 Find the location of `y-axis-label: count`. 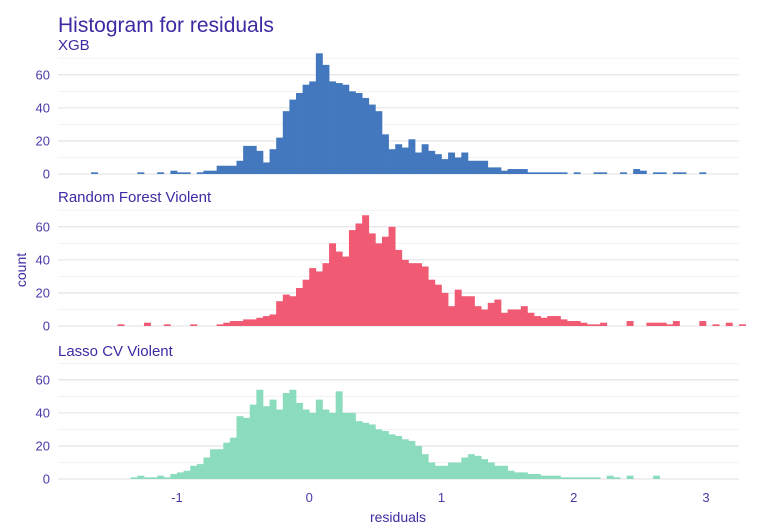

y-axis-label: count is located at coordinates (21, 270).